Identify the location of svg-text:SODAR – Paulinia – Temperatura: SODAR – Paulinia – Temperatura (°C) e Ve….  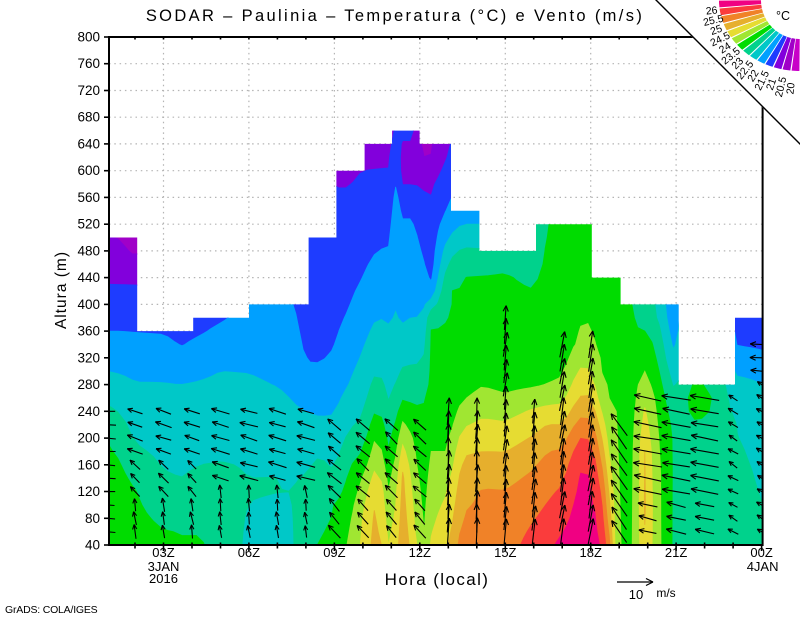
(395, 16).